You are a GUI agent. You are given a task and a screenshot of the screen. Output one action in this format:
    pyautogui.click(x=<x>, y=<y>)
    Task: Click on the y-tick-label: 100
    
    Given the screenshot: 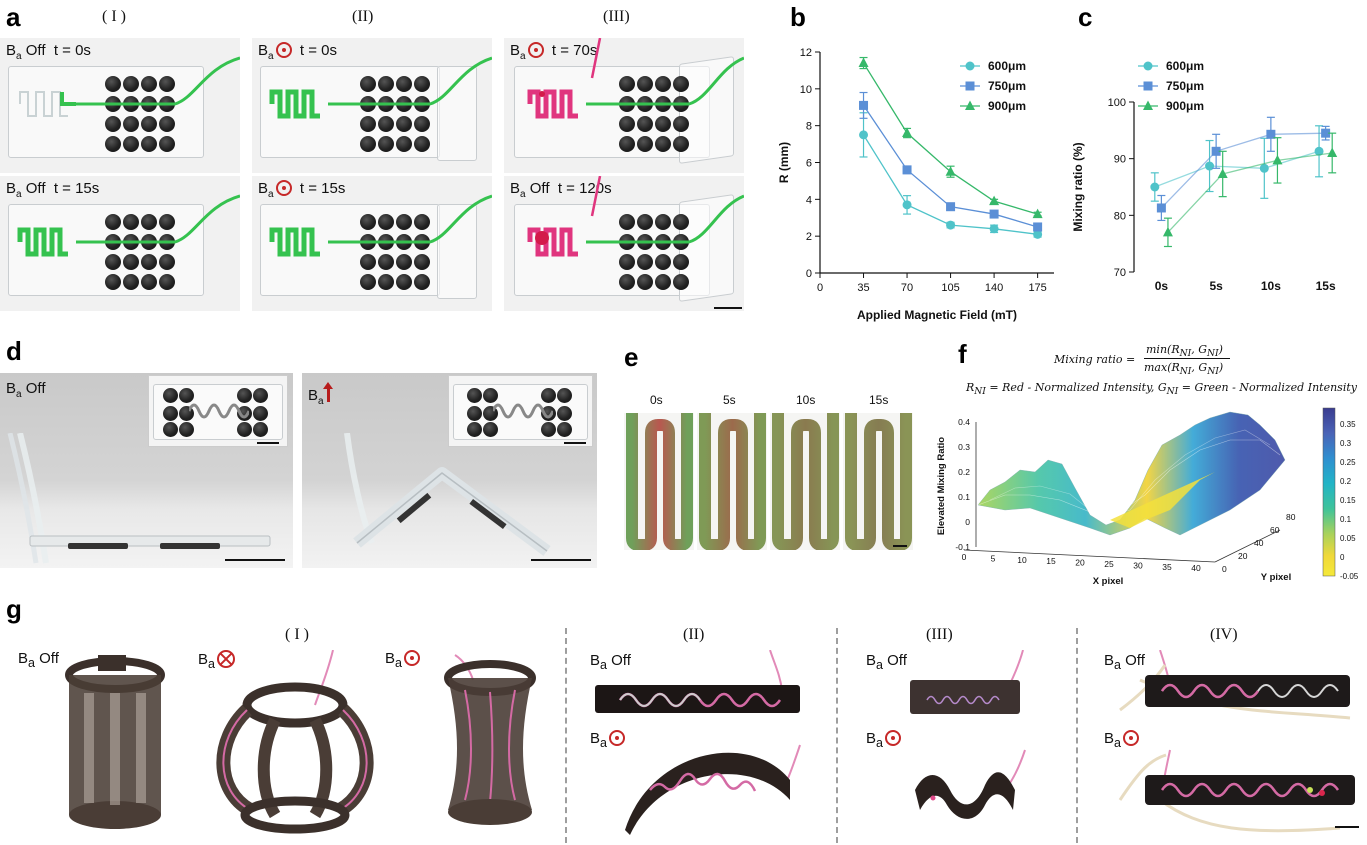 What is the action you would take?
    pyautogui.click(x=1117, y=103)
    